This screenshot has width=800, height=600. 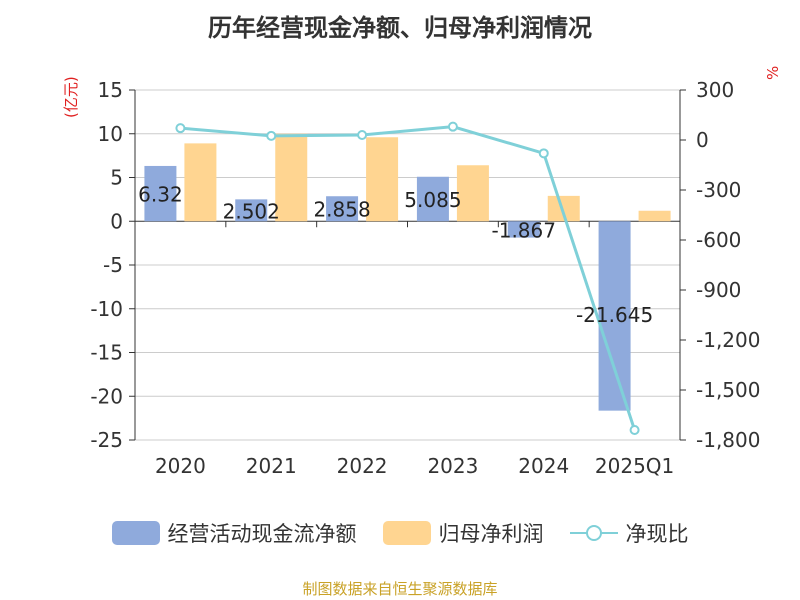 I want to click on category-label: 2025Q1, so click(x=634, y=466).